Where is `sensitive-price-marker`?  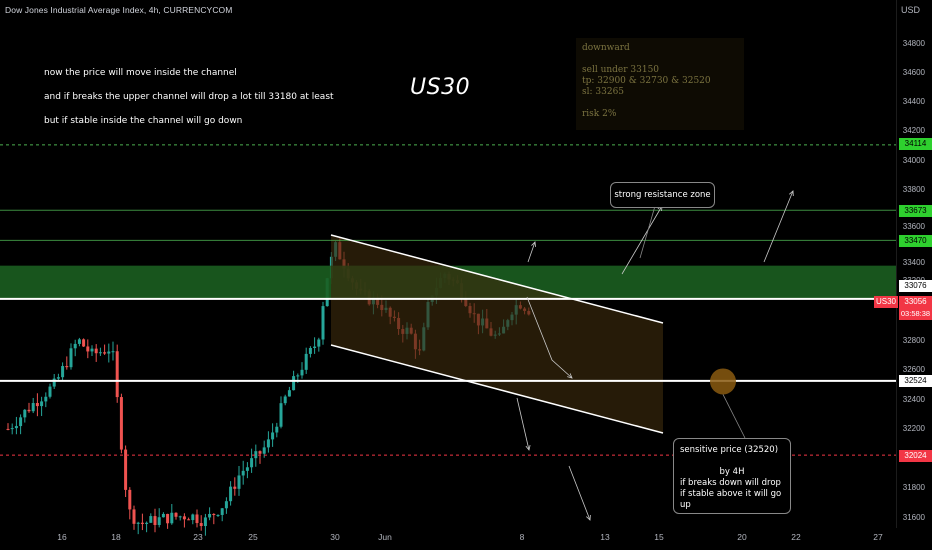 sensitive-price-marker is located at coordinates (723, 381).